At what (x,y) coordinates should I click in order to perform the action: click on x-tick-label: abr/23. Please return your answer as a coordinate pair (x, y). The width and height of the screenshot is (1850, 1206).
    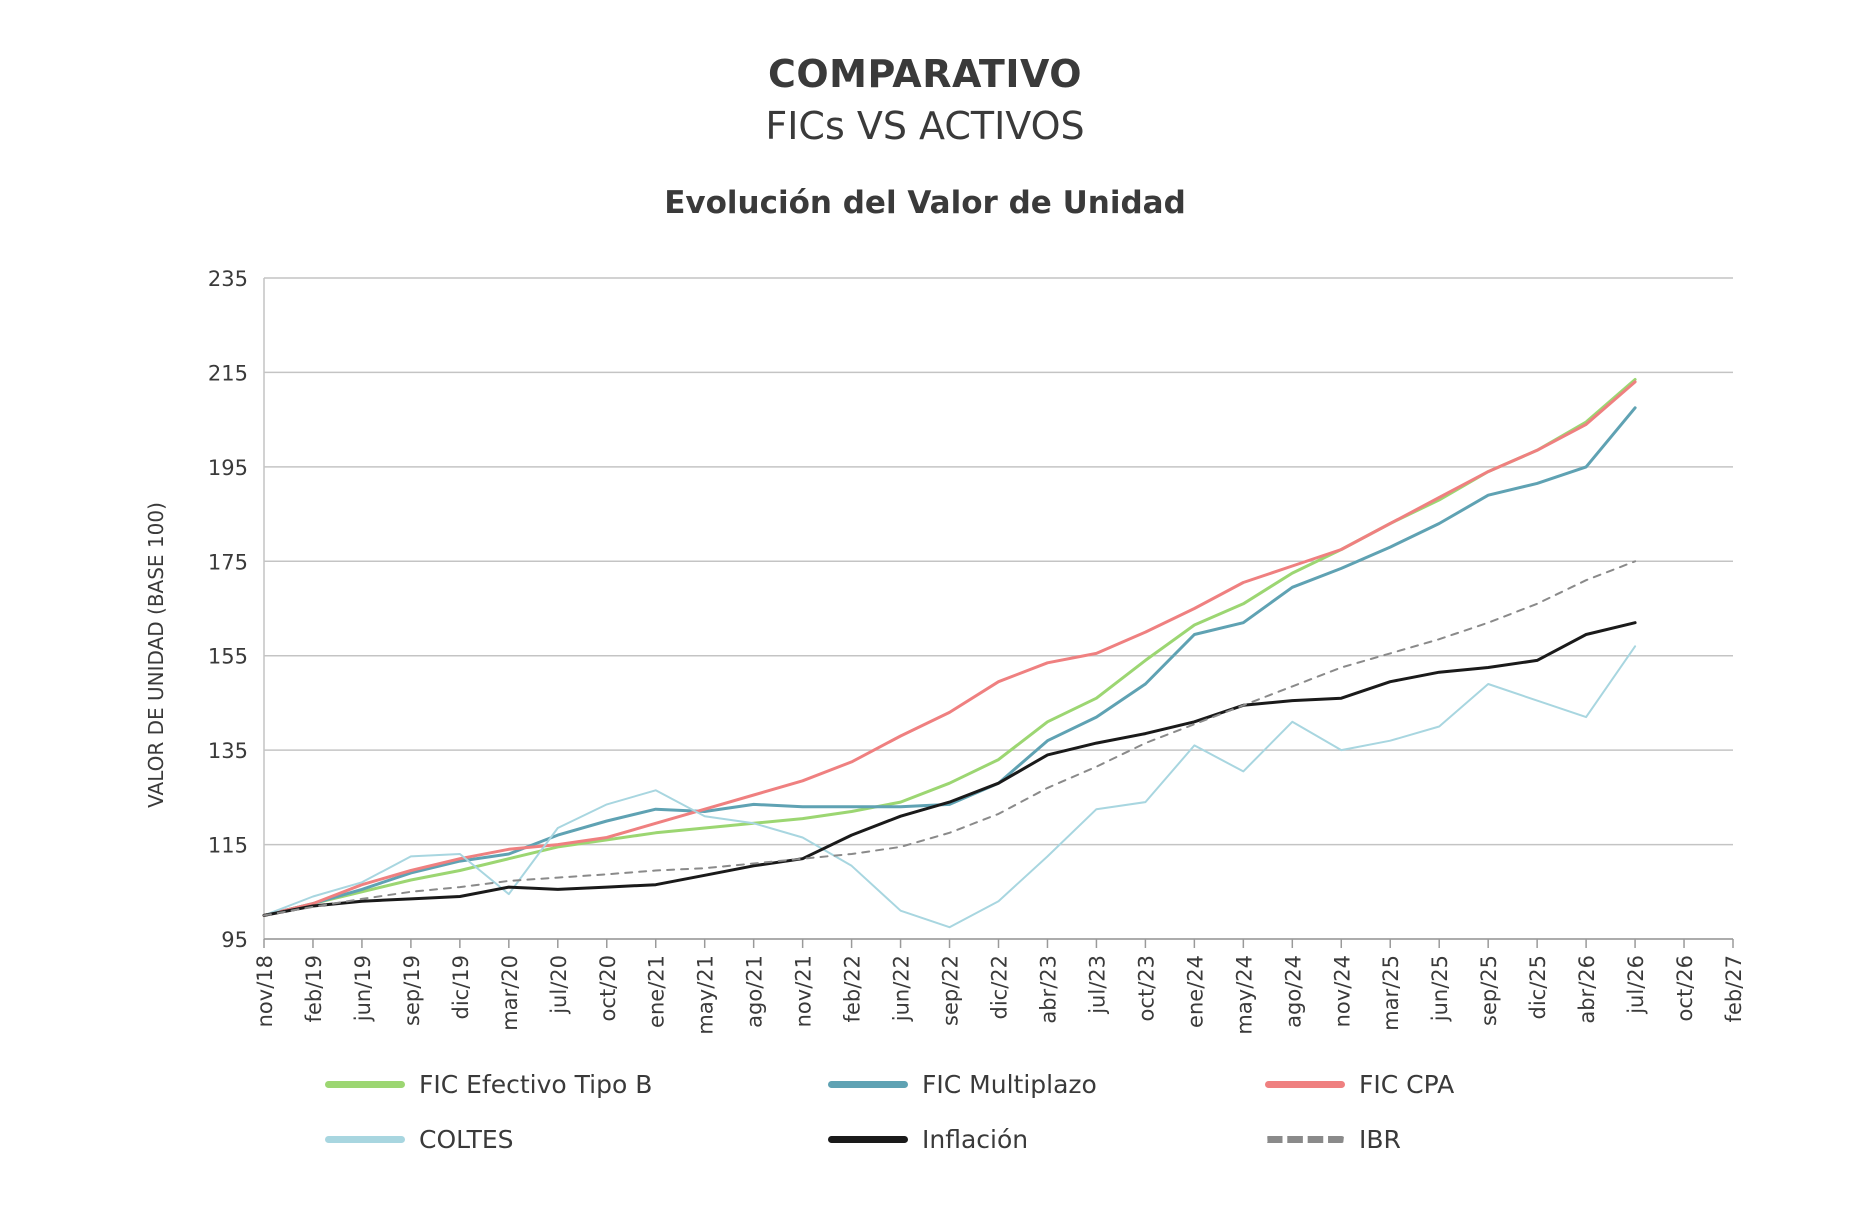
    Looking at the image, I should click on (1048, 989).